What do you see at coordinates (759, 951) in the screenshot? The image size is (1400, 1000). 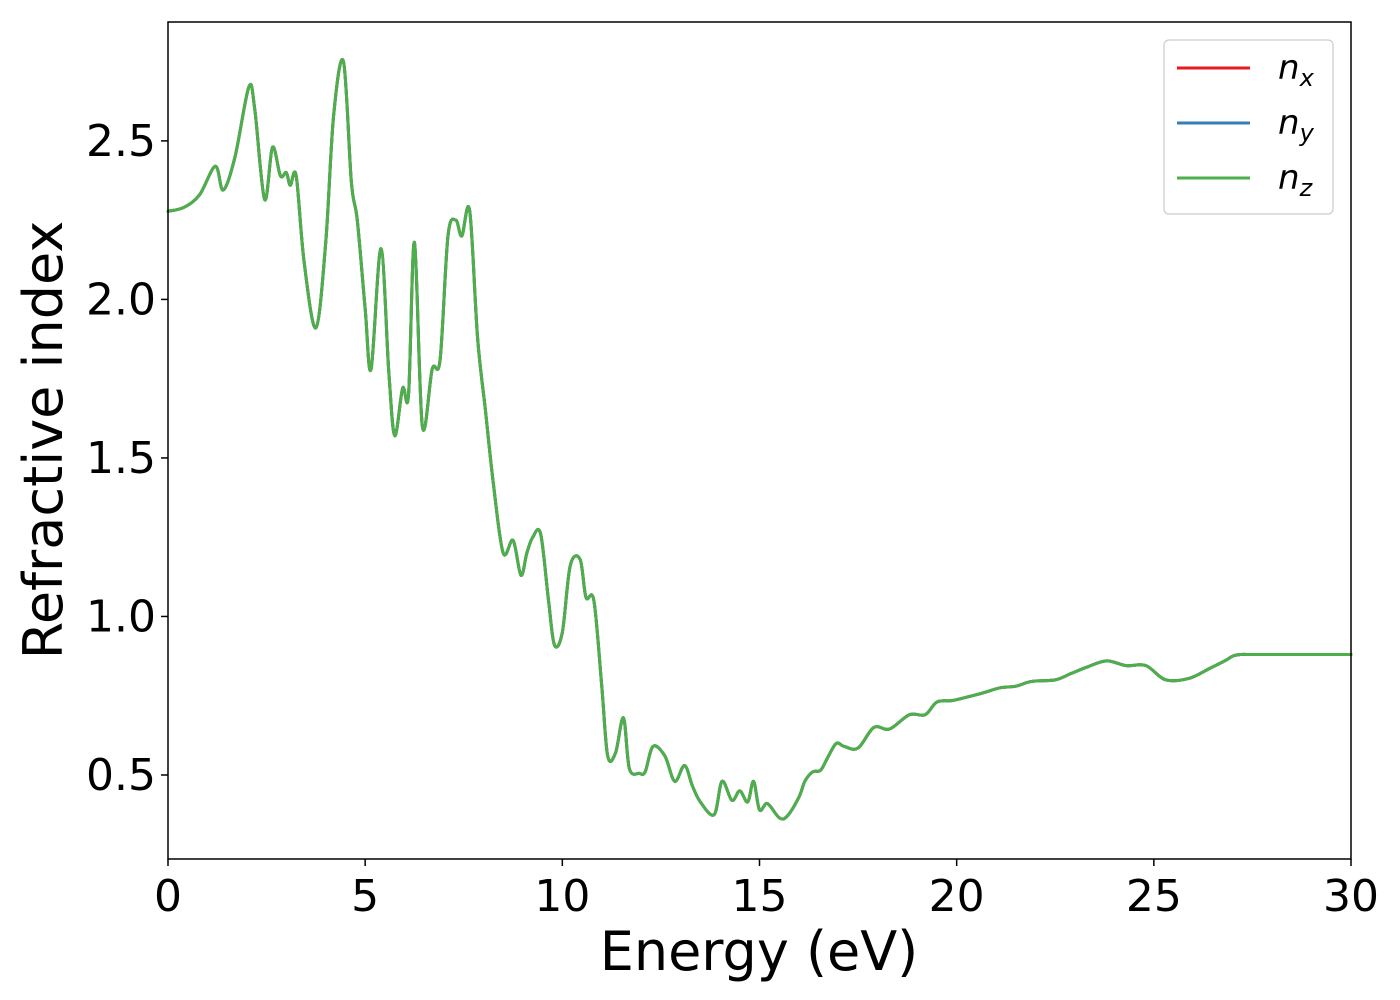 I see `x-axis-label: Energy (eV)` at bounding box center [759, 951].